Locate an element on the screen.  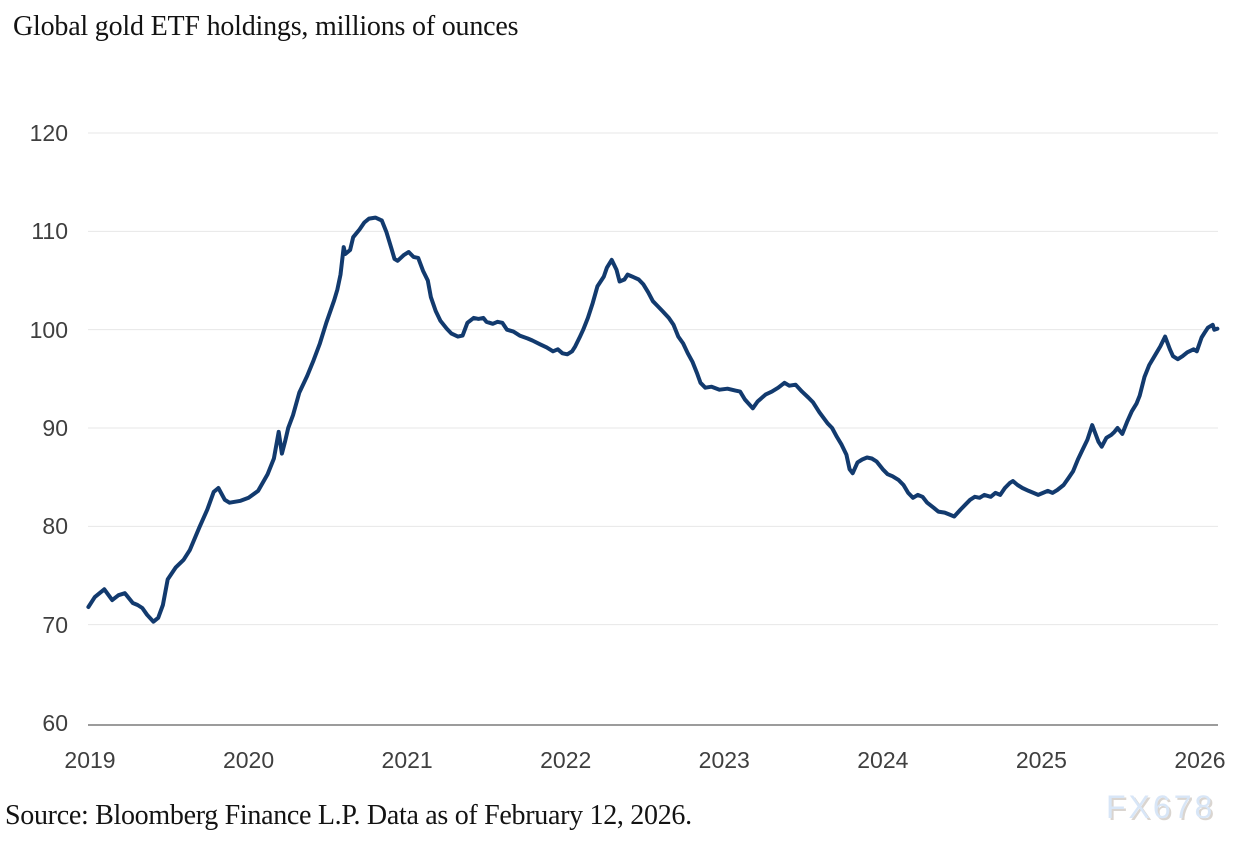
y-tick-label: 80 is located at coordinates (55, 526).